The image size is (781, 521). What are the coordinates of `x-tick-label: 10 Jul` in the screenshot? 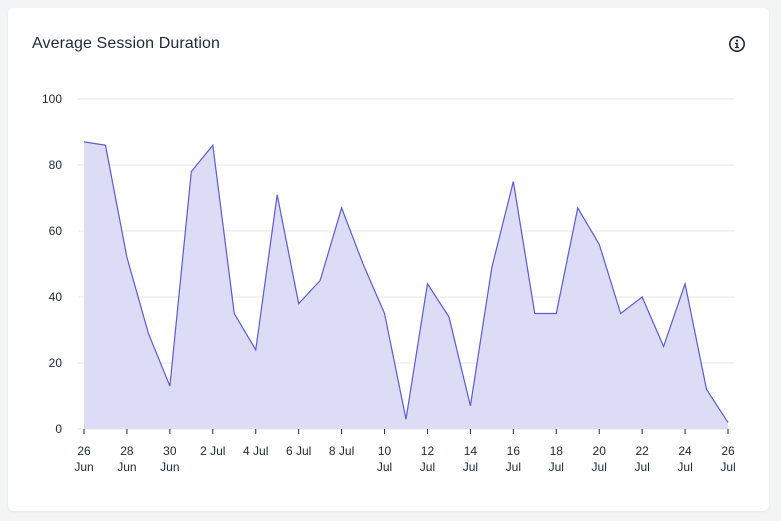 It's located at (384, 459).